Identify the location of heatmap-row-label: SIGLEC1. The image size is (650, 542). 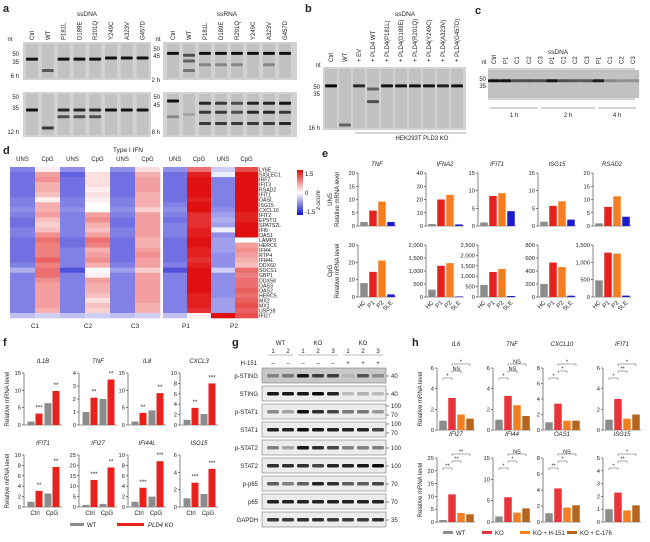
(270, 176).